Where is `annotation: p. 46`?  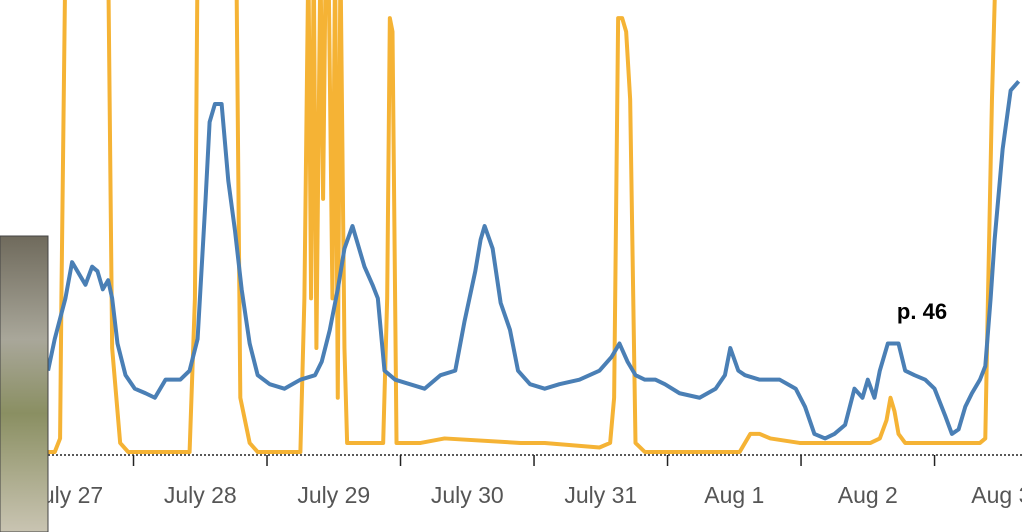
annotation: p. 46 is located at coordinates (922, 311).